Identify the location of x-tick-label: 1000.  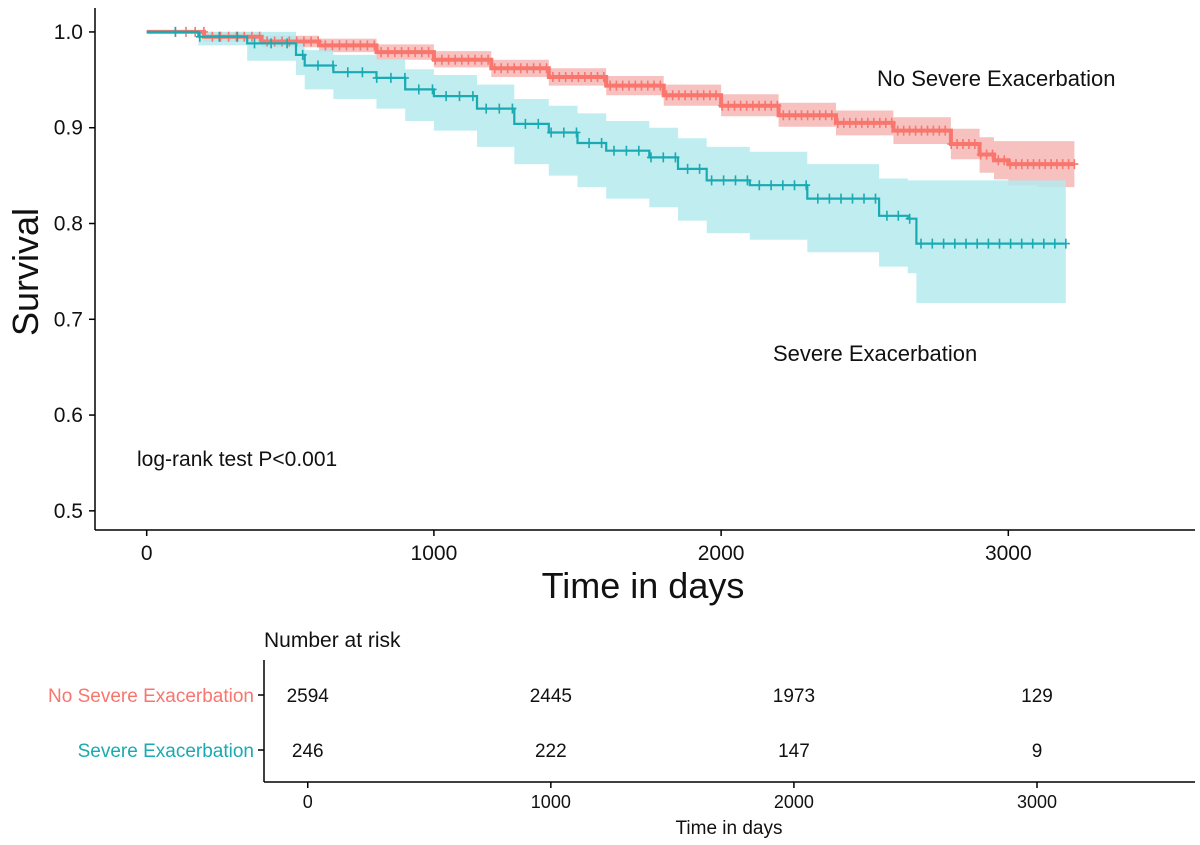
(434, 553).